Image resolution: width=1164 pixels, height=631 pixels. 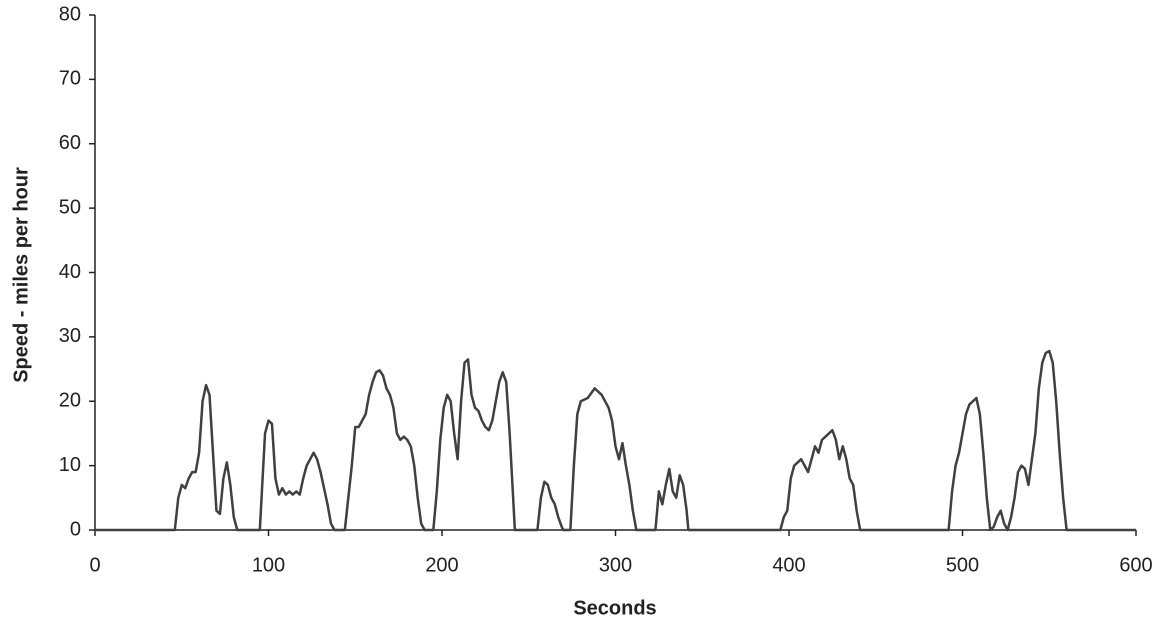 What do you see at coordinates (70, 401) in the screenshot?
I see `y-tick-label: 20` at bounding box center [70, 401].